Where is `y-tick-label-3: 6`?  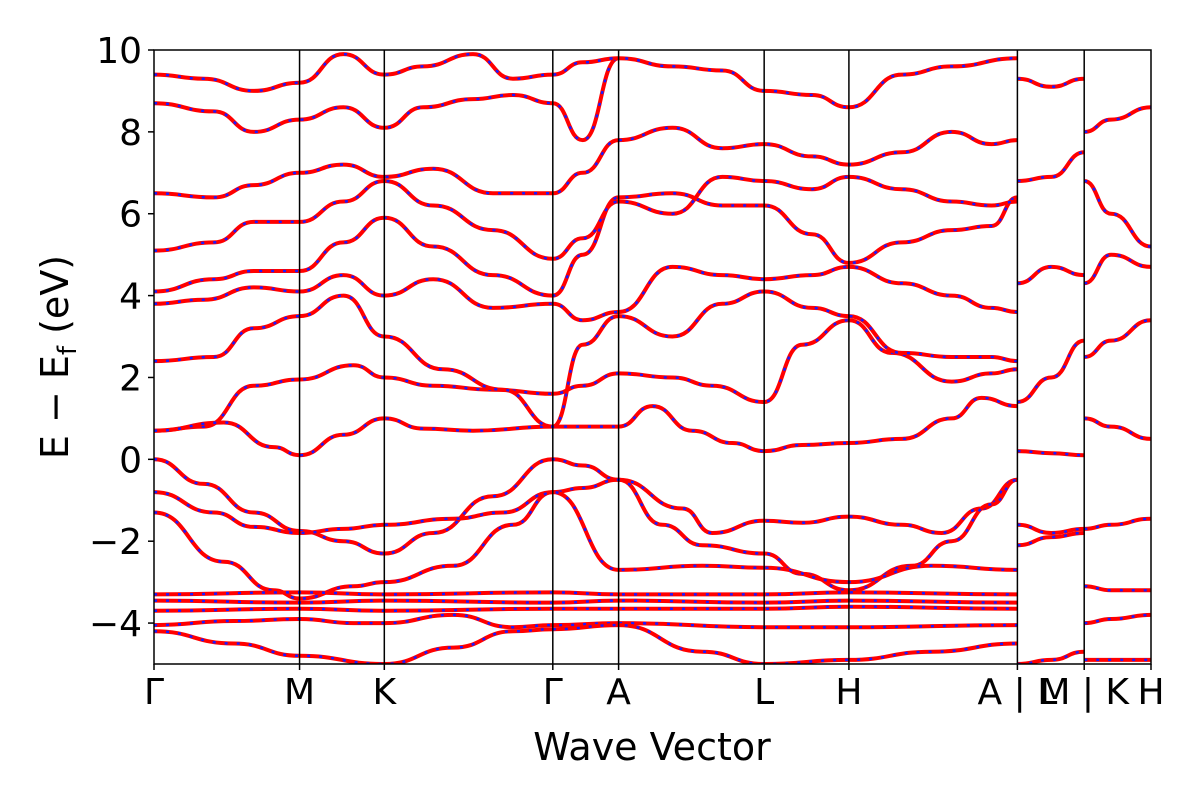
y-tick-label-3: 6 is located at coordinates (130, 215).